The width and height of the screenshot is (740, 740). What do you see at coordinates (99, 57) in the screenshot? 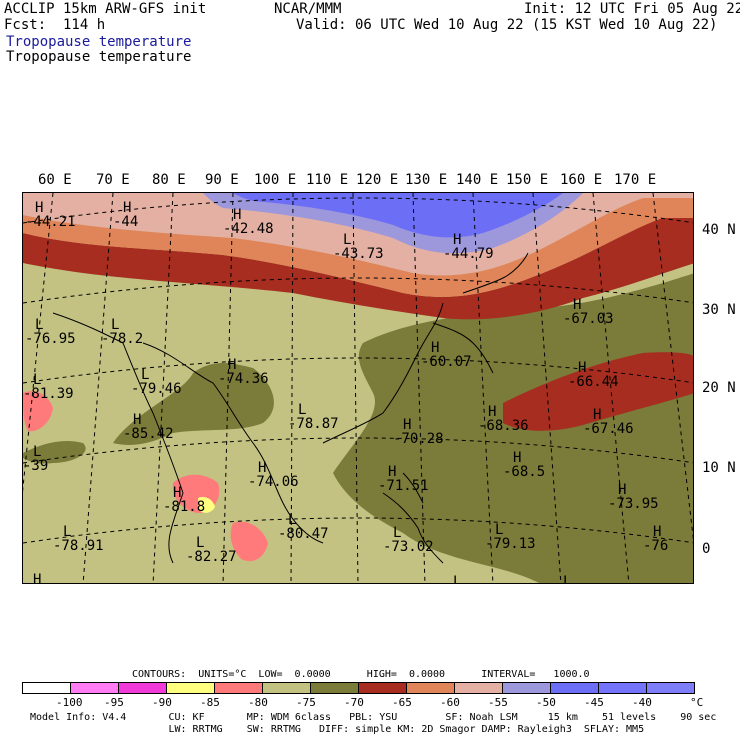
I see `field-title-contour: Tropopause temperature` at bounding box center [99, 57].